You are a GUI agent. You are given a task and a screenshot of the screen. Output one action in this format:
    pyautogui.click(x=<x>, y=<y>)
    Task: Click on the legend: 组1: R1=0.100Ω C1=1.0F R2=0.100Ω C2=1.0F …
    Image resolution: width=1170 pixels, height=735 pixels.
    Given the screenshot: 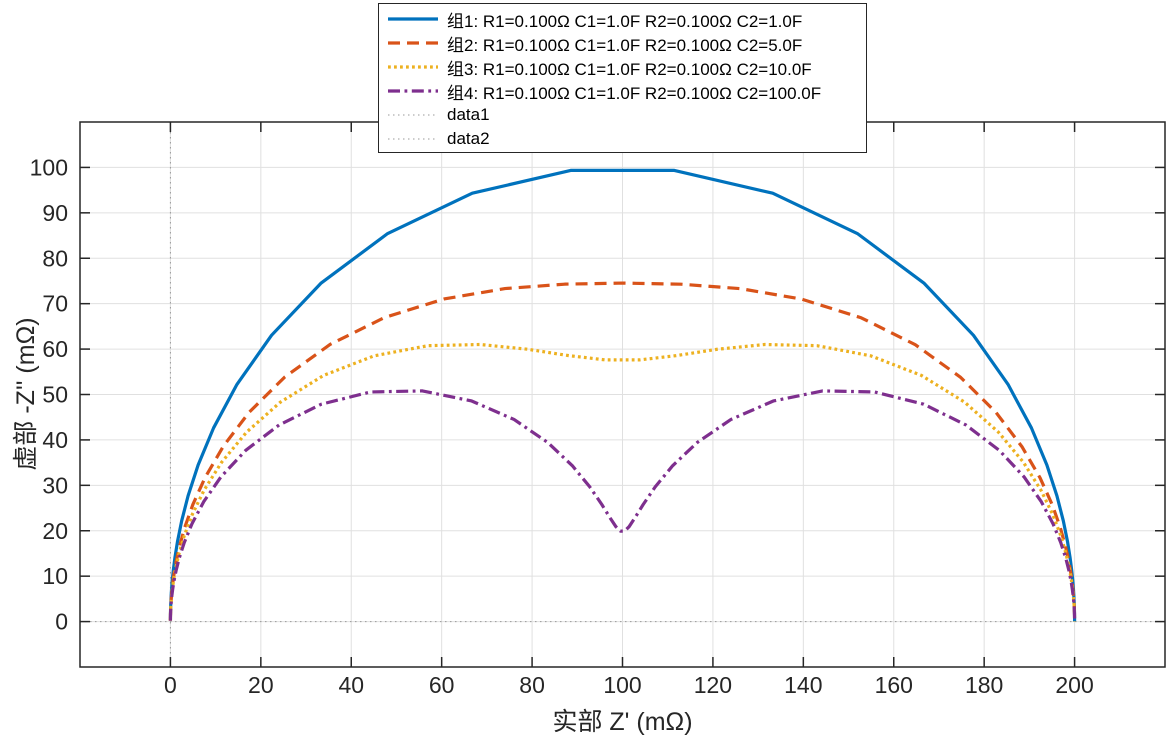 What is the action you would take?
    pyautogui.click(x=622, y=78)
    